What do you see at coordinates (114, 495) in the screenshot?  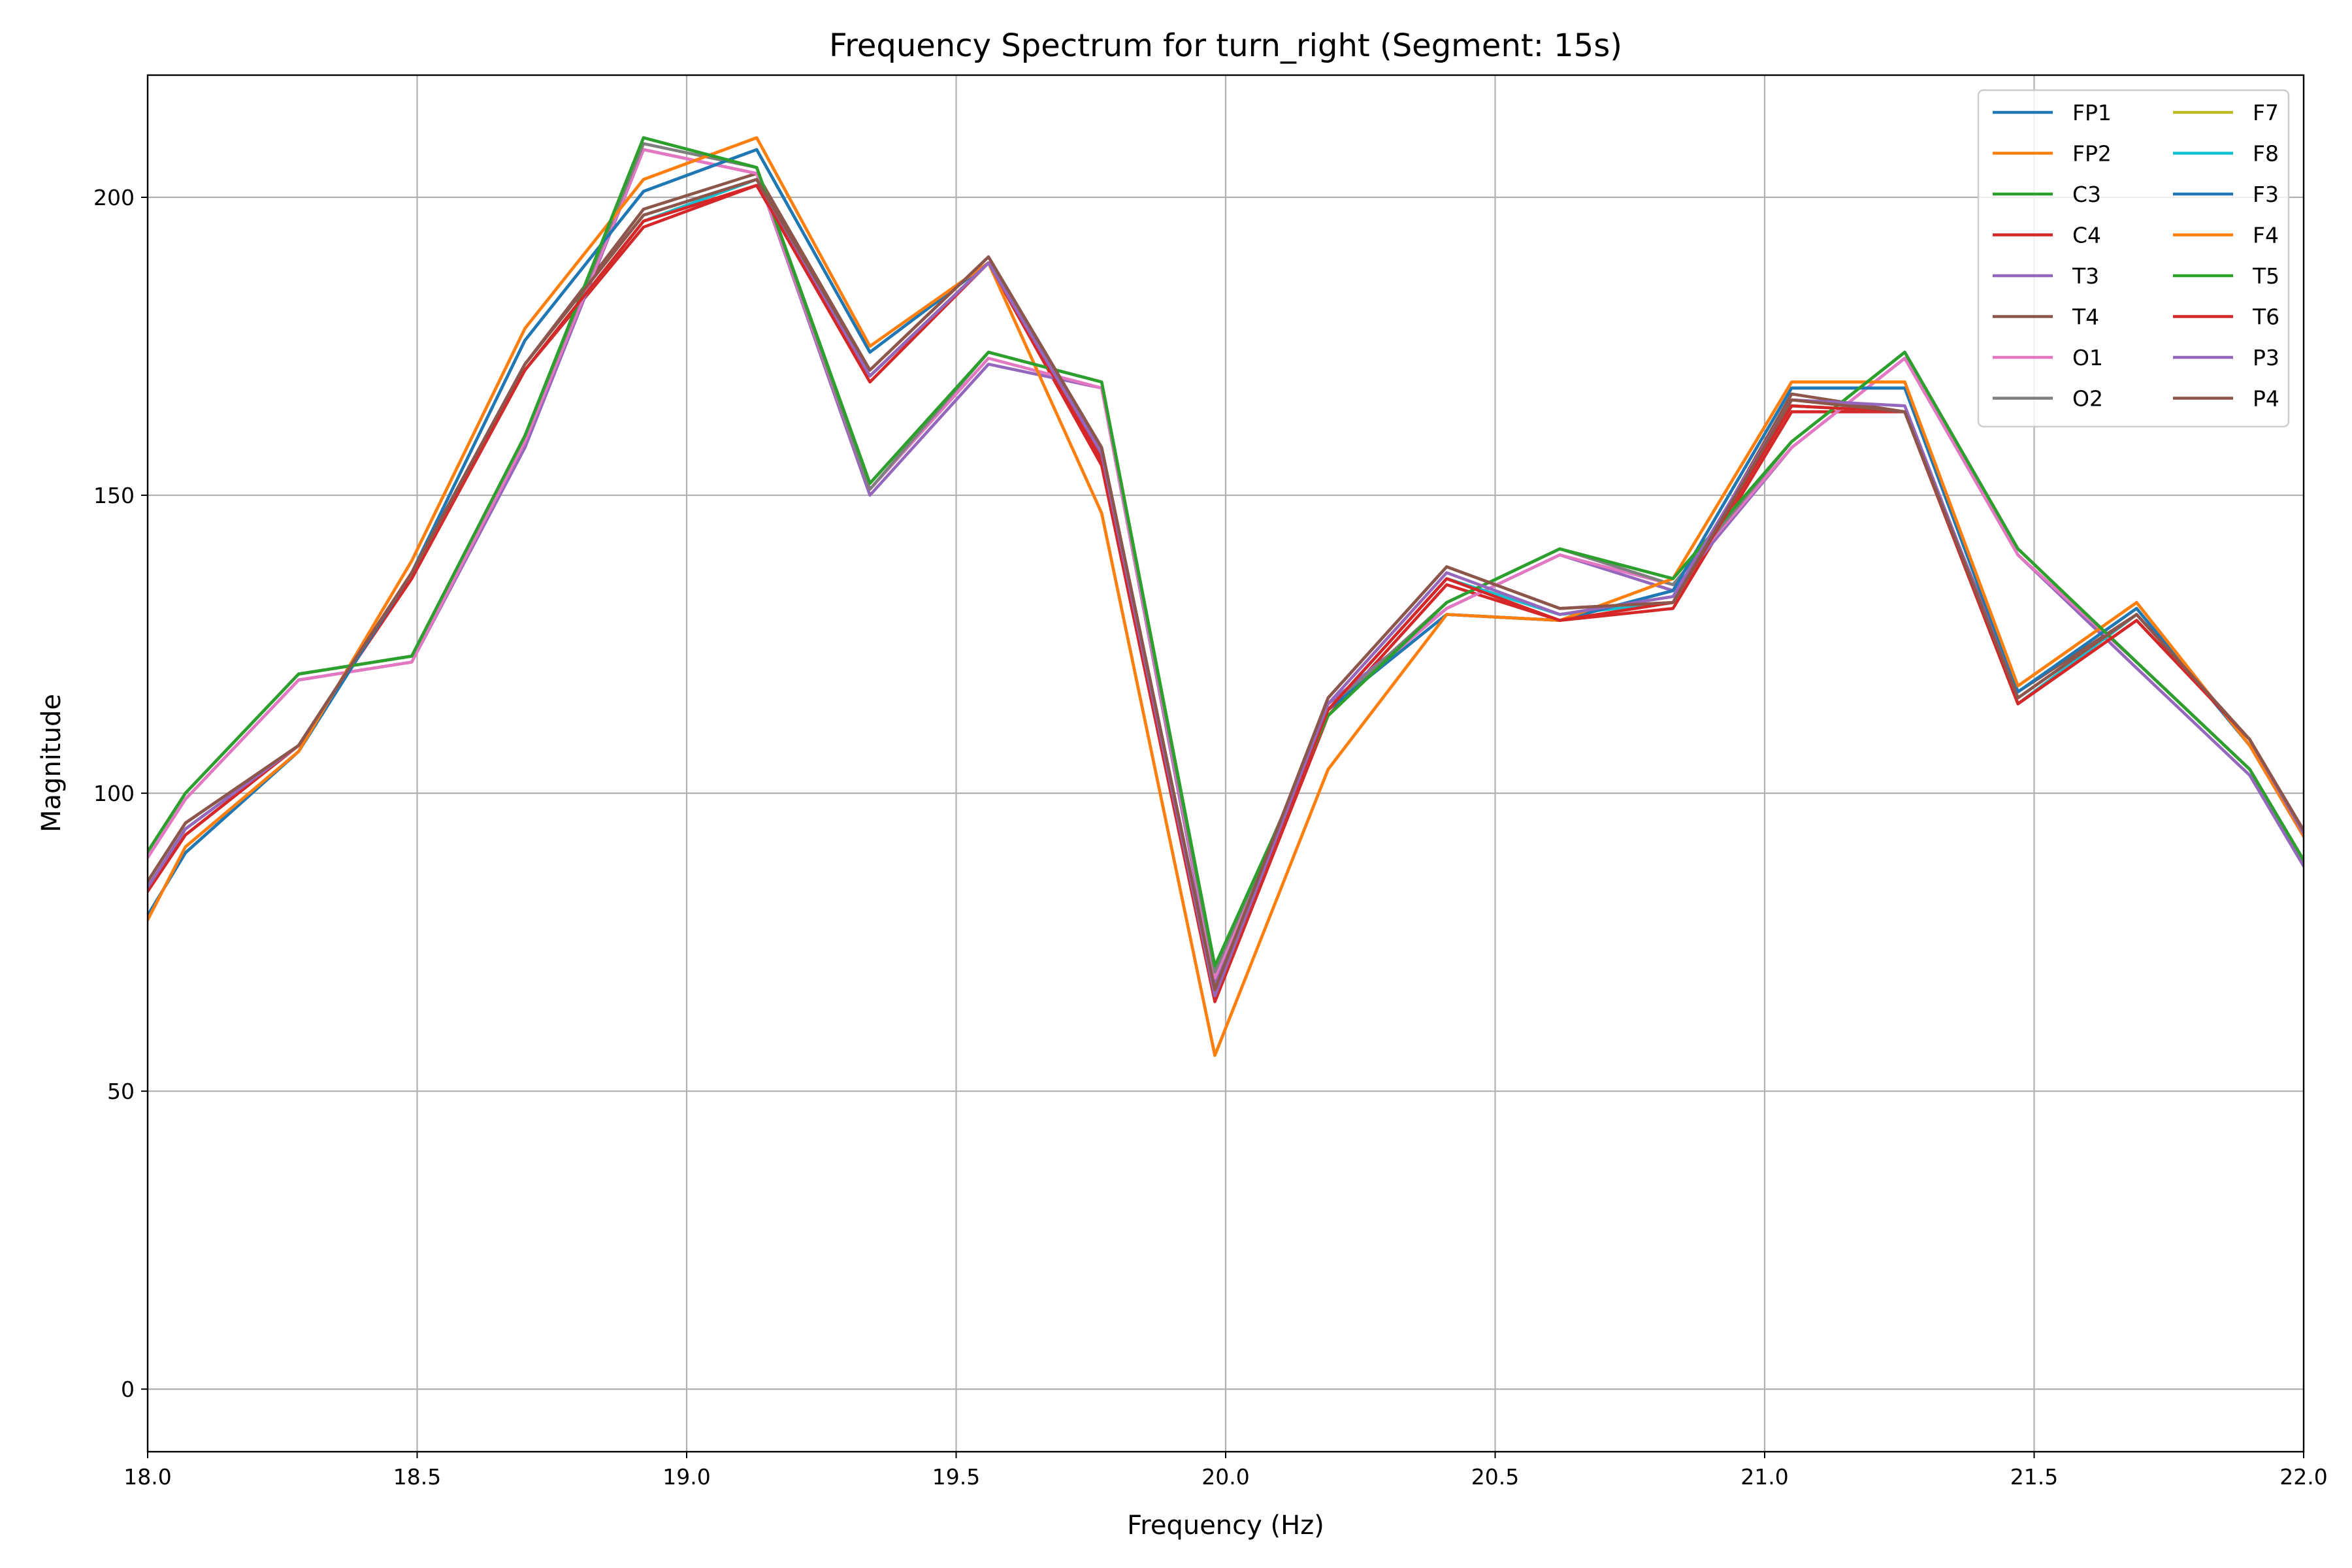 I see `y-tick-label: 150` at bounding box center [114, 495].